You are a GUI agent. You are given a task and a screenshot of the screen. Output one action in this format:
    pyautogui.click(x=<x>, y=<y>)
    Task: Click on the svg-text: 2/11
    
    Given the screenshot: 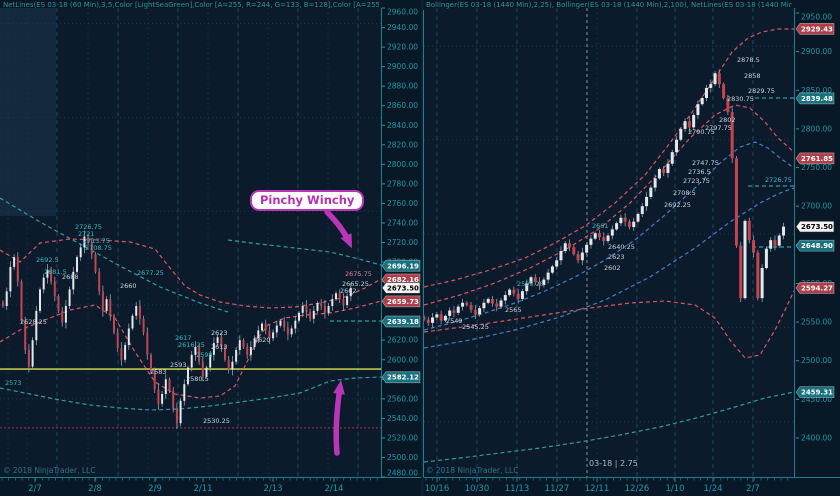 What is the action you would take?
    pyautogui.click(x=202, y=489)
    